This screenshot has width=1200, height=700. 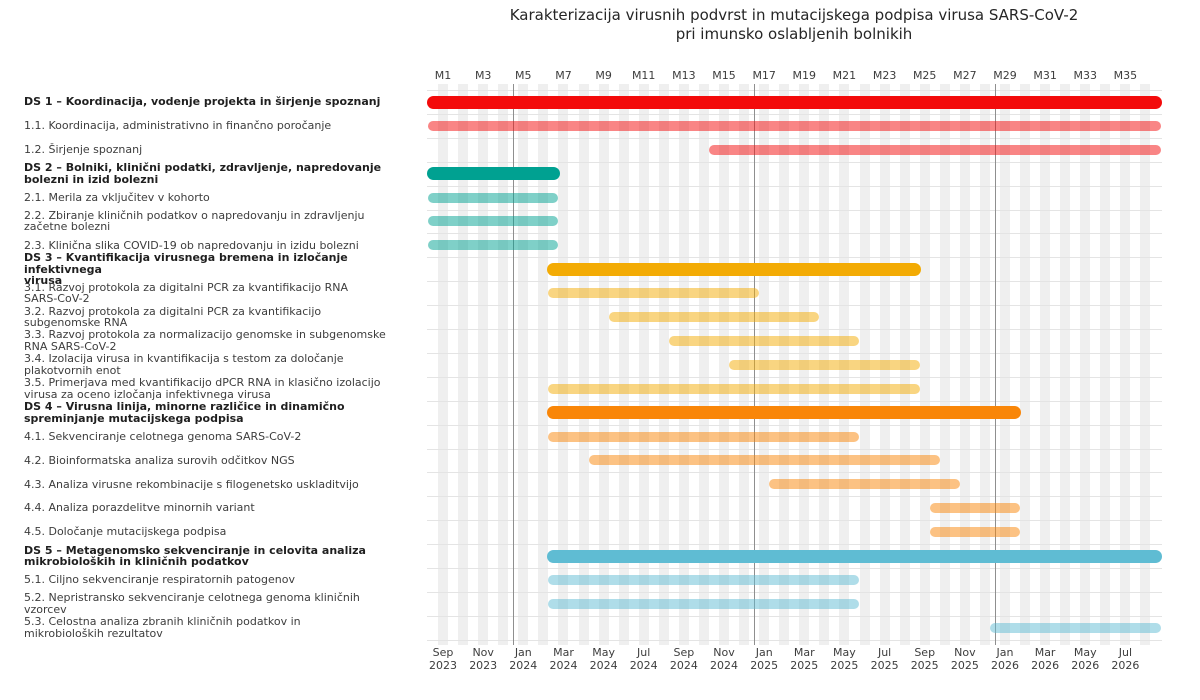 I want to click on month-axis-label: M15, so click(x=724, y=75).